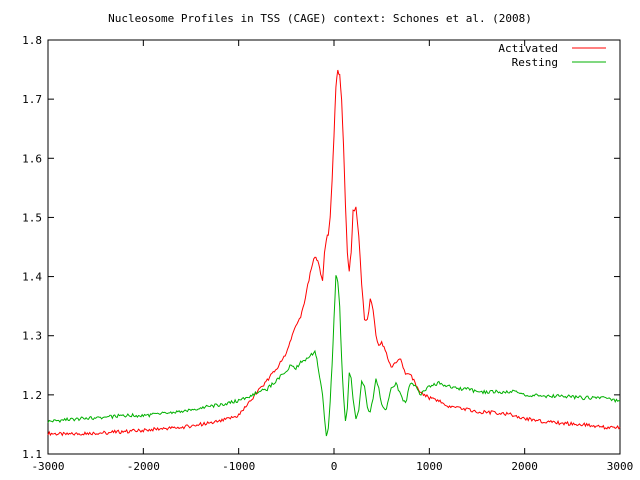  What do you see at coordinates (32, 99) in the screenshot?
I see `y-tick-label: 1.7` at bounding box center [32, 99].